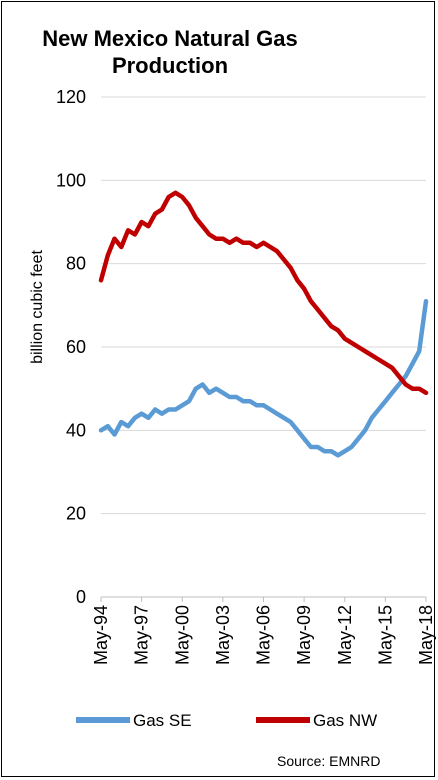  What do you see at coordinates (345, 720) in the screenshot?
I see `legend-label-gas-nw: Gas NW` at bounding box center [345, 720].